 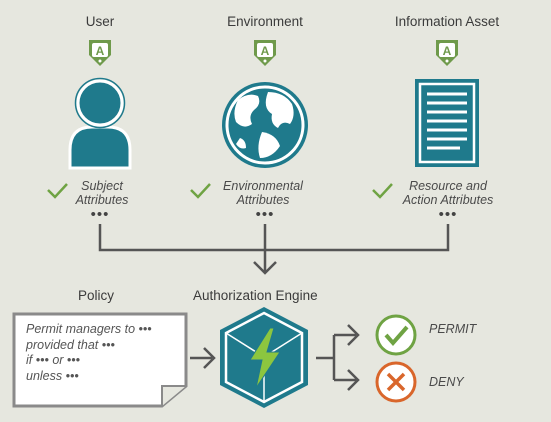 I want to click on attribute-badge-user: A, so click(x=100, y=53).